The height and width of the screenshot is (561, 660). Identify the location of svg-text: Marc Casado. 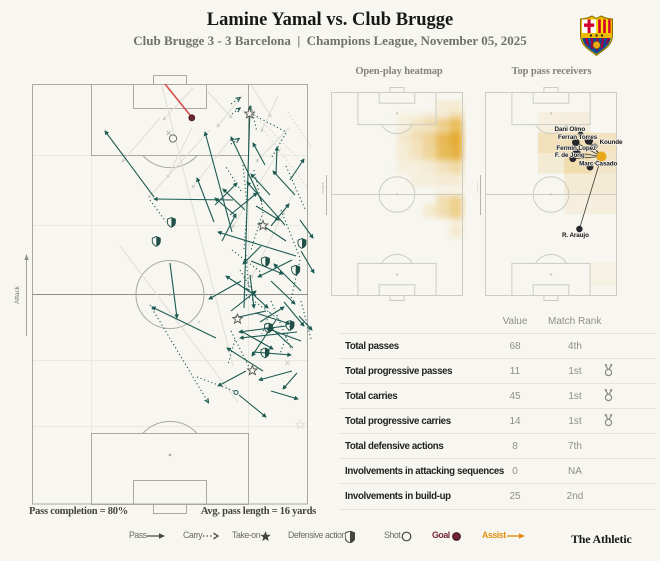
(598, 163).